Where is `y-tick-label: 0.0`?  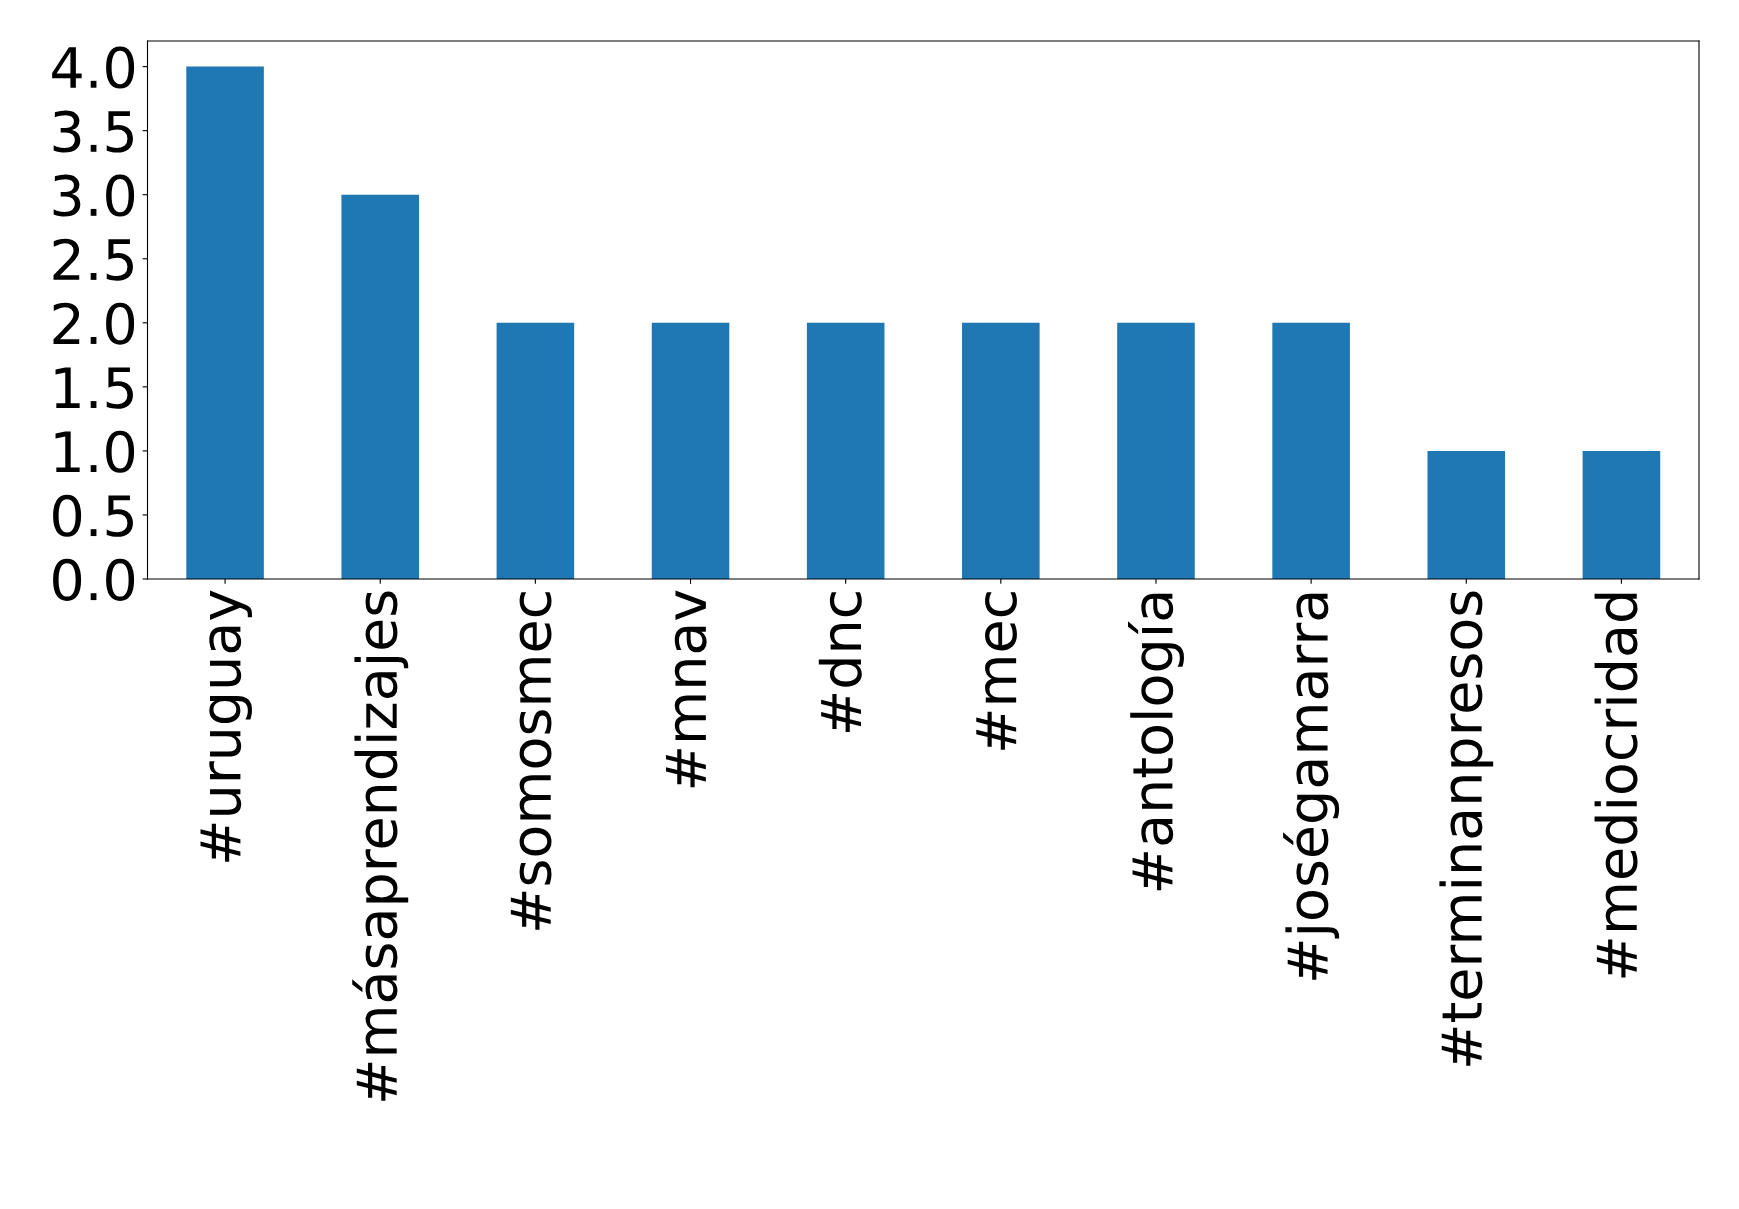
y-tick-label: 0.0 is located at coordinates (94, 579).